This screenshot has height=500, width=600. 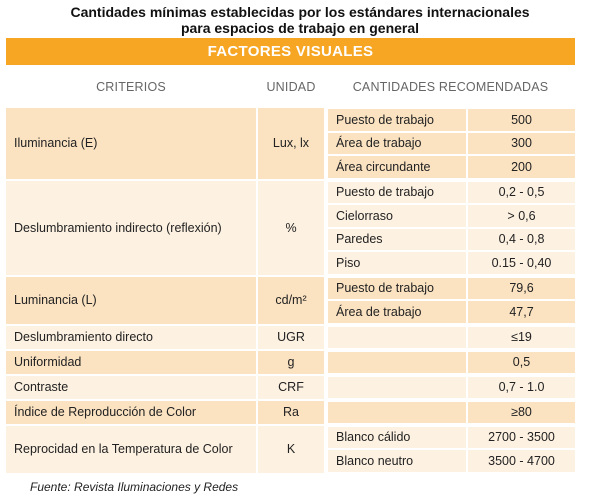 What do you see at coordinates (131, 387) in the screenshot?
I see `criterion-cell: Contraste` at bounding box center [131, 387].